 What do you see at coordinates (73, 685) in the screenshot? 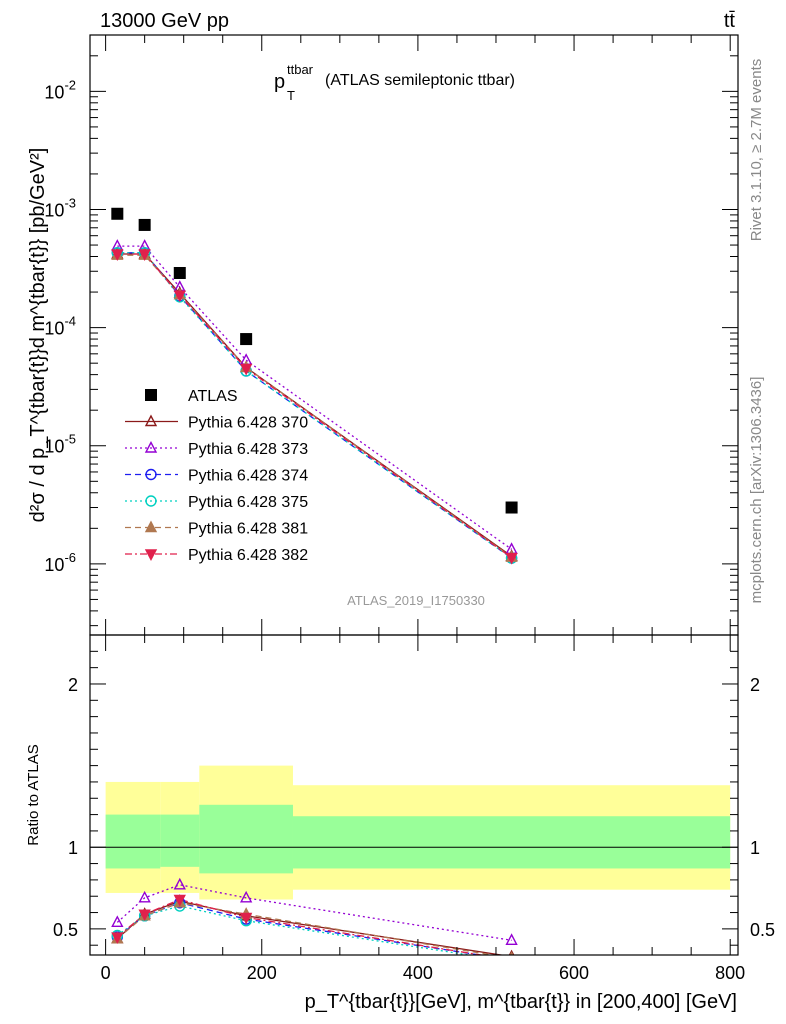
I see `ratio-y-tick-label: 2` at bounding box center [73, 685].